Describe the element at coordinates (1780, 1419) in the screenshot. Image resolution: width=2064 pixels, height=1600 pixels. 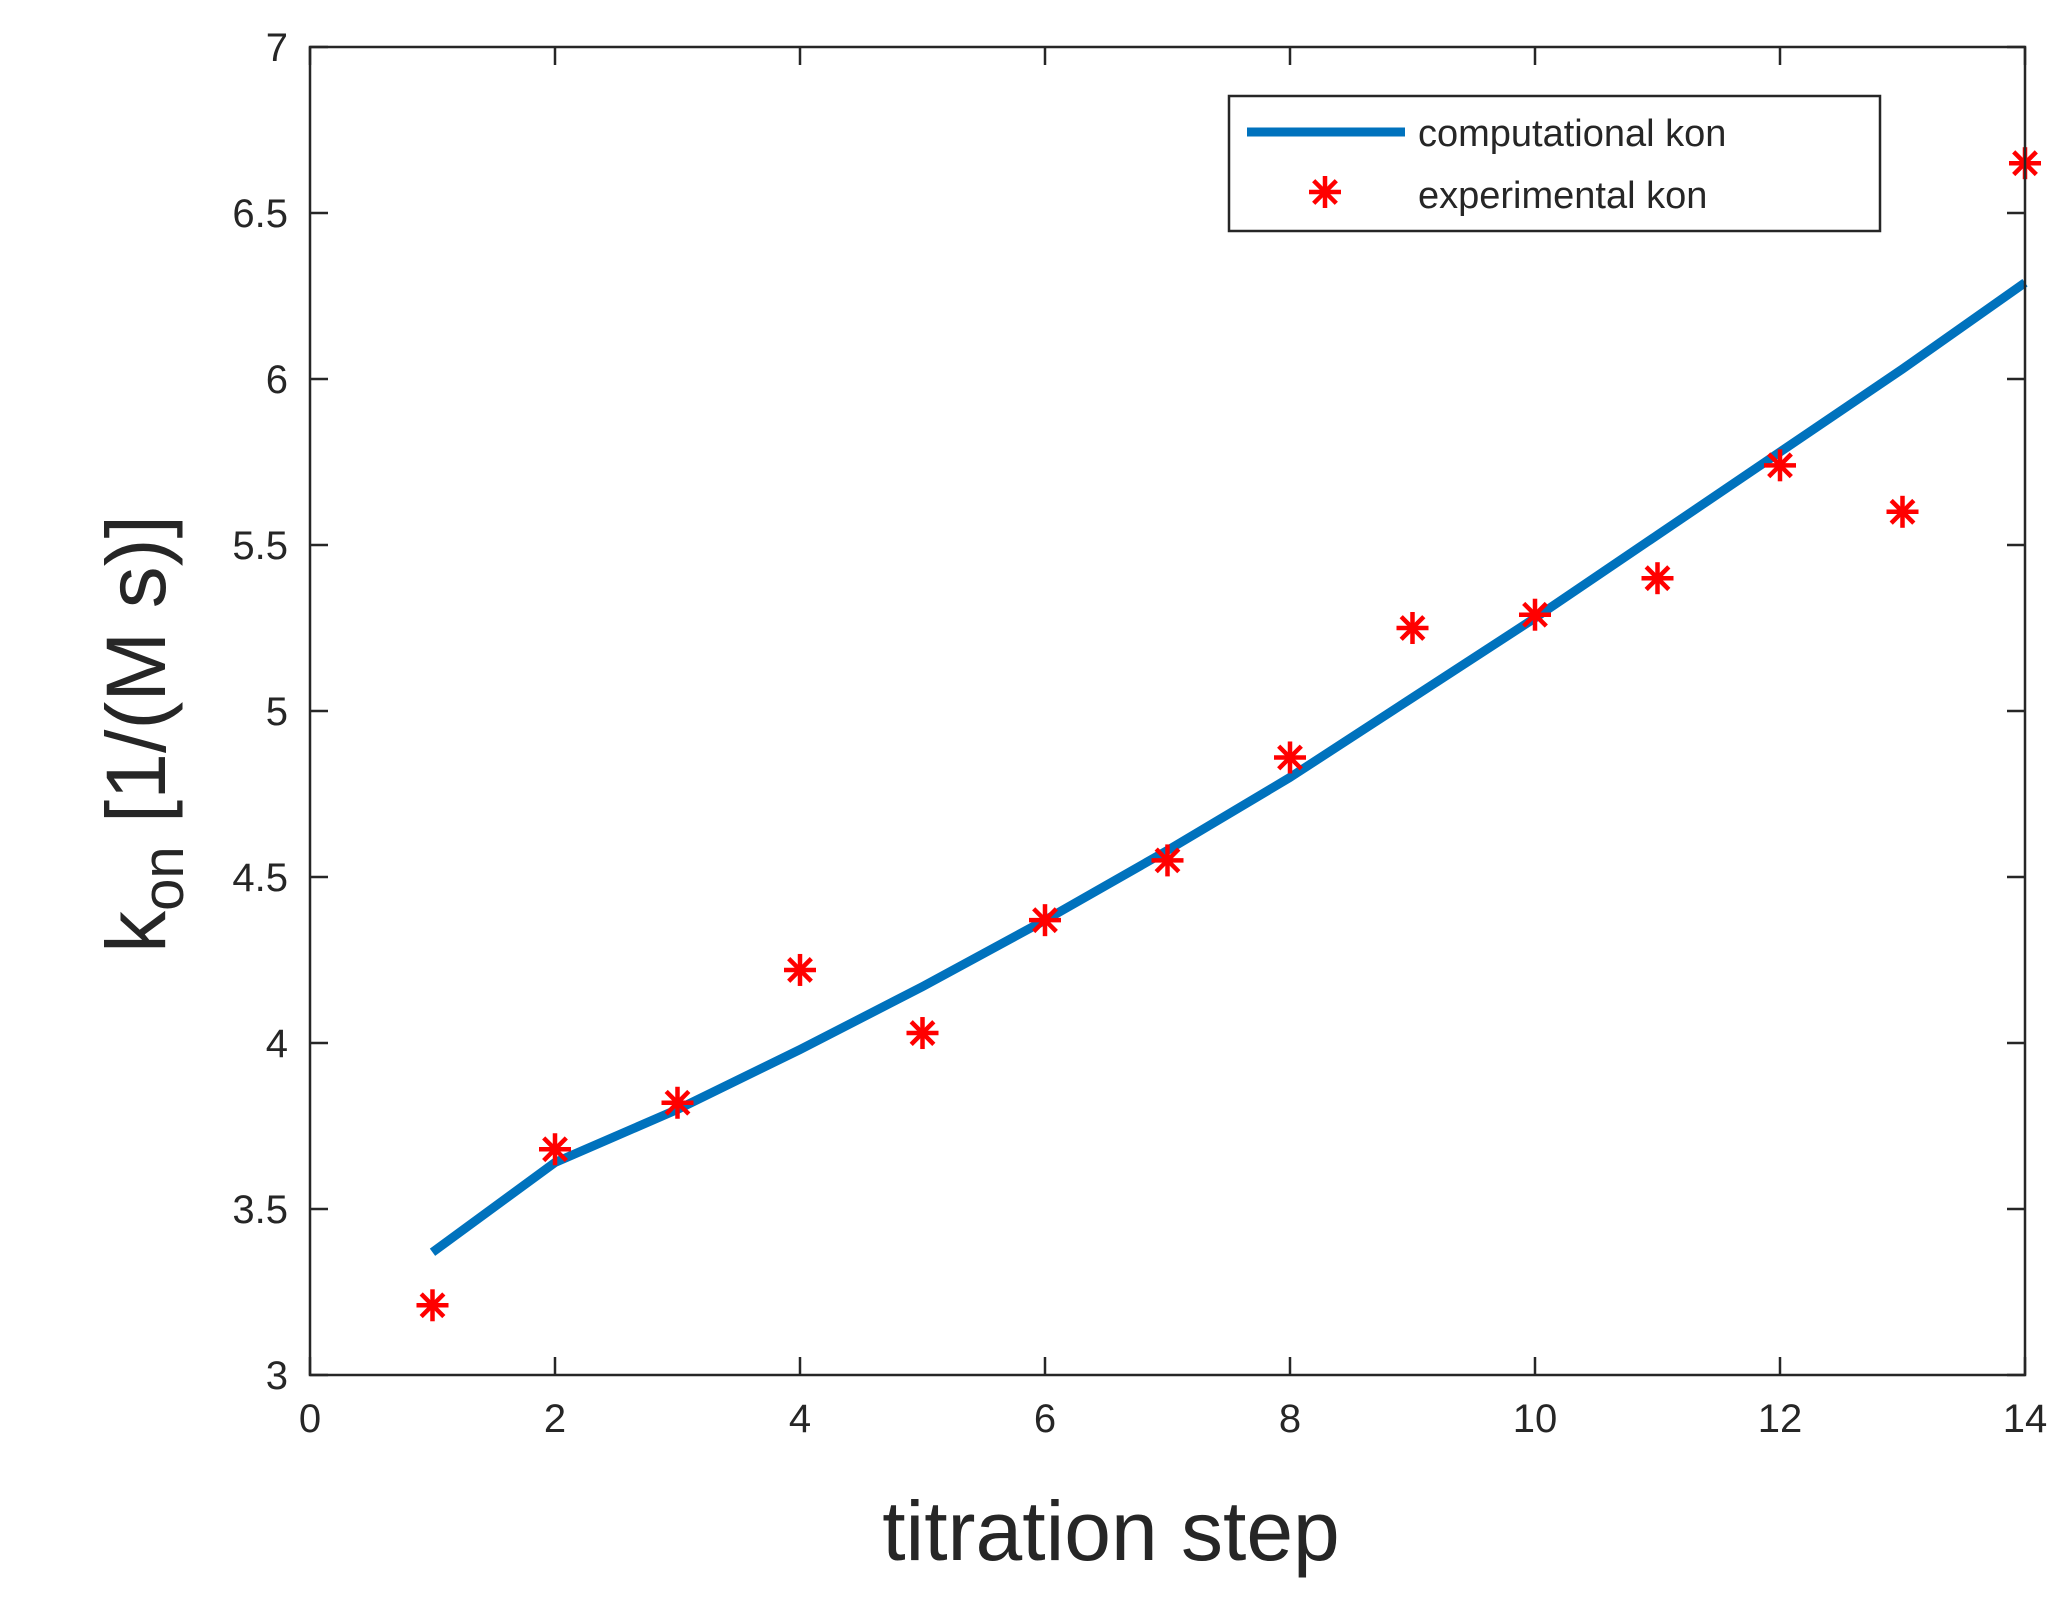
I see `x-tick-label: 12` at that location.